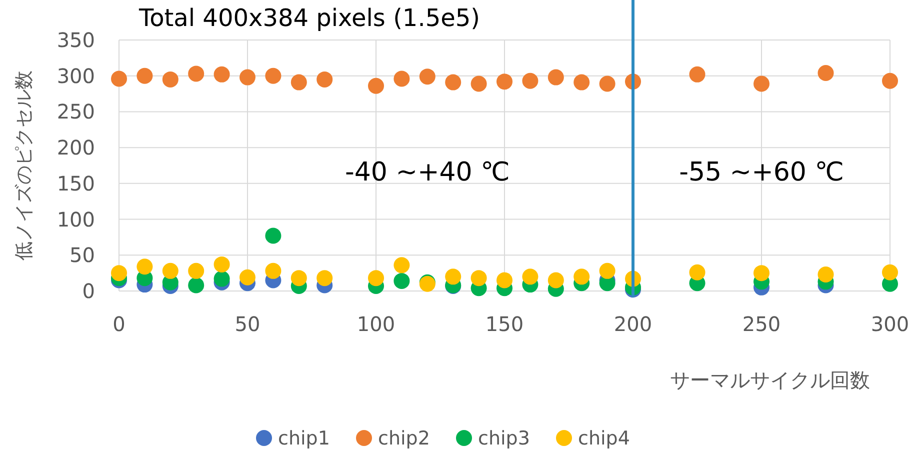 This screenshot has width=912, height=456. Describe the element at coordinates (633, 324) in the screenshot. I see `x-tick-label: 200` at that location.